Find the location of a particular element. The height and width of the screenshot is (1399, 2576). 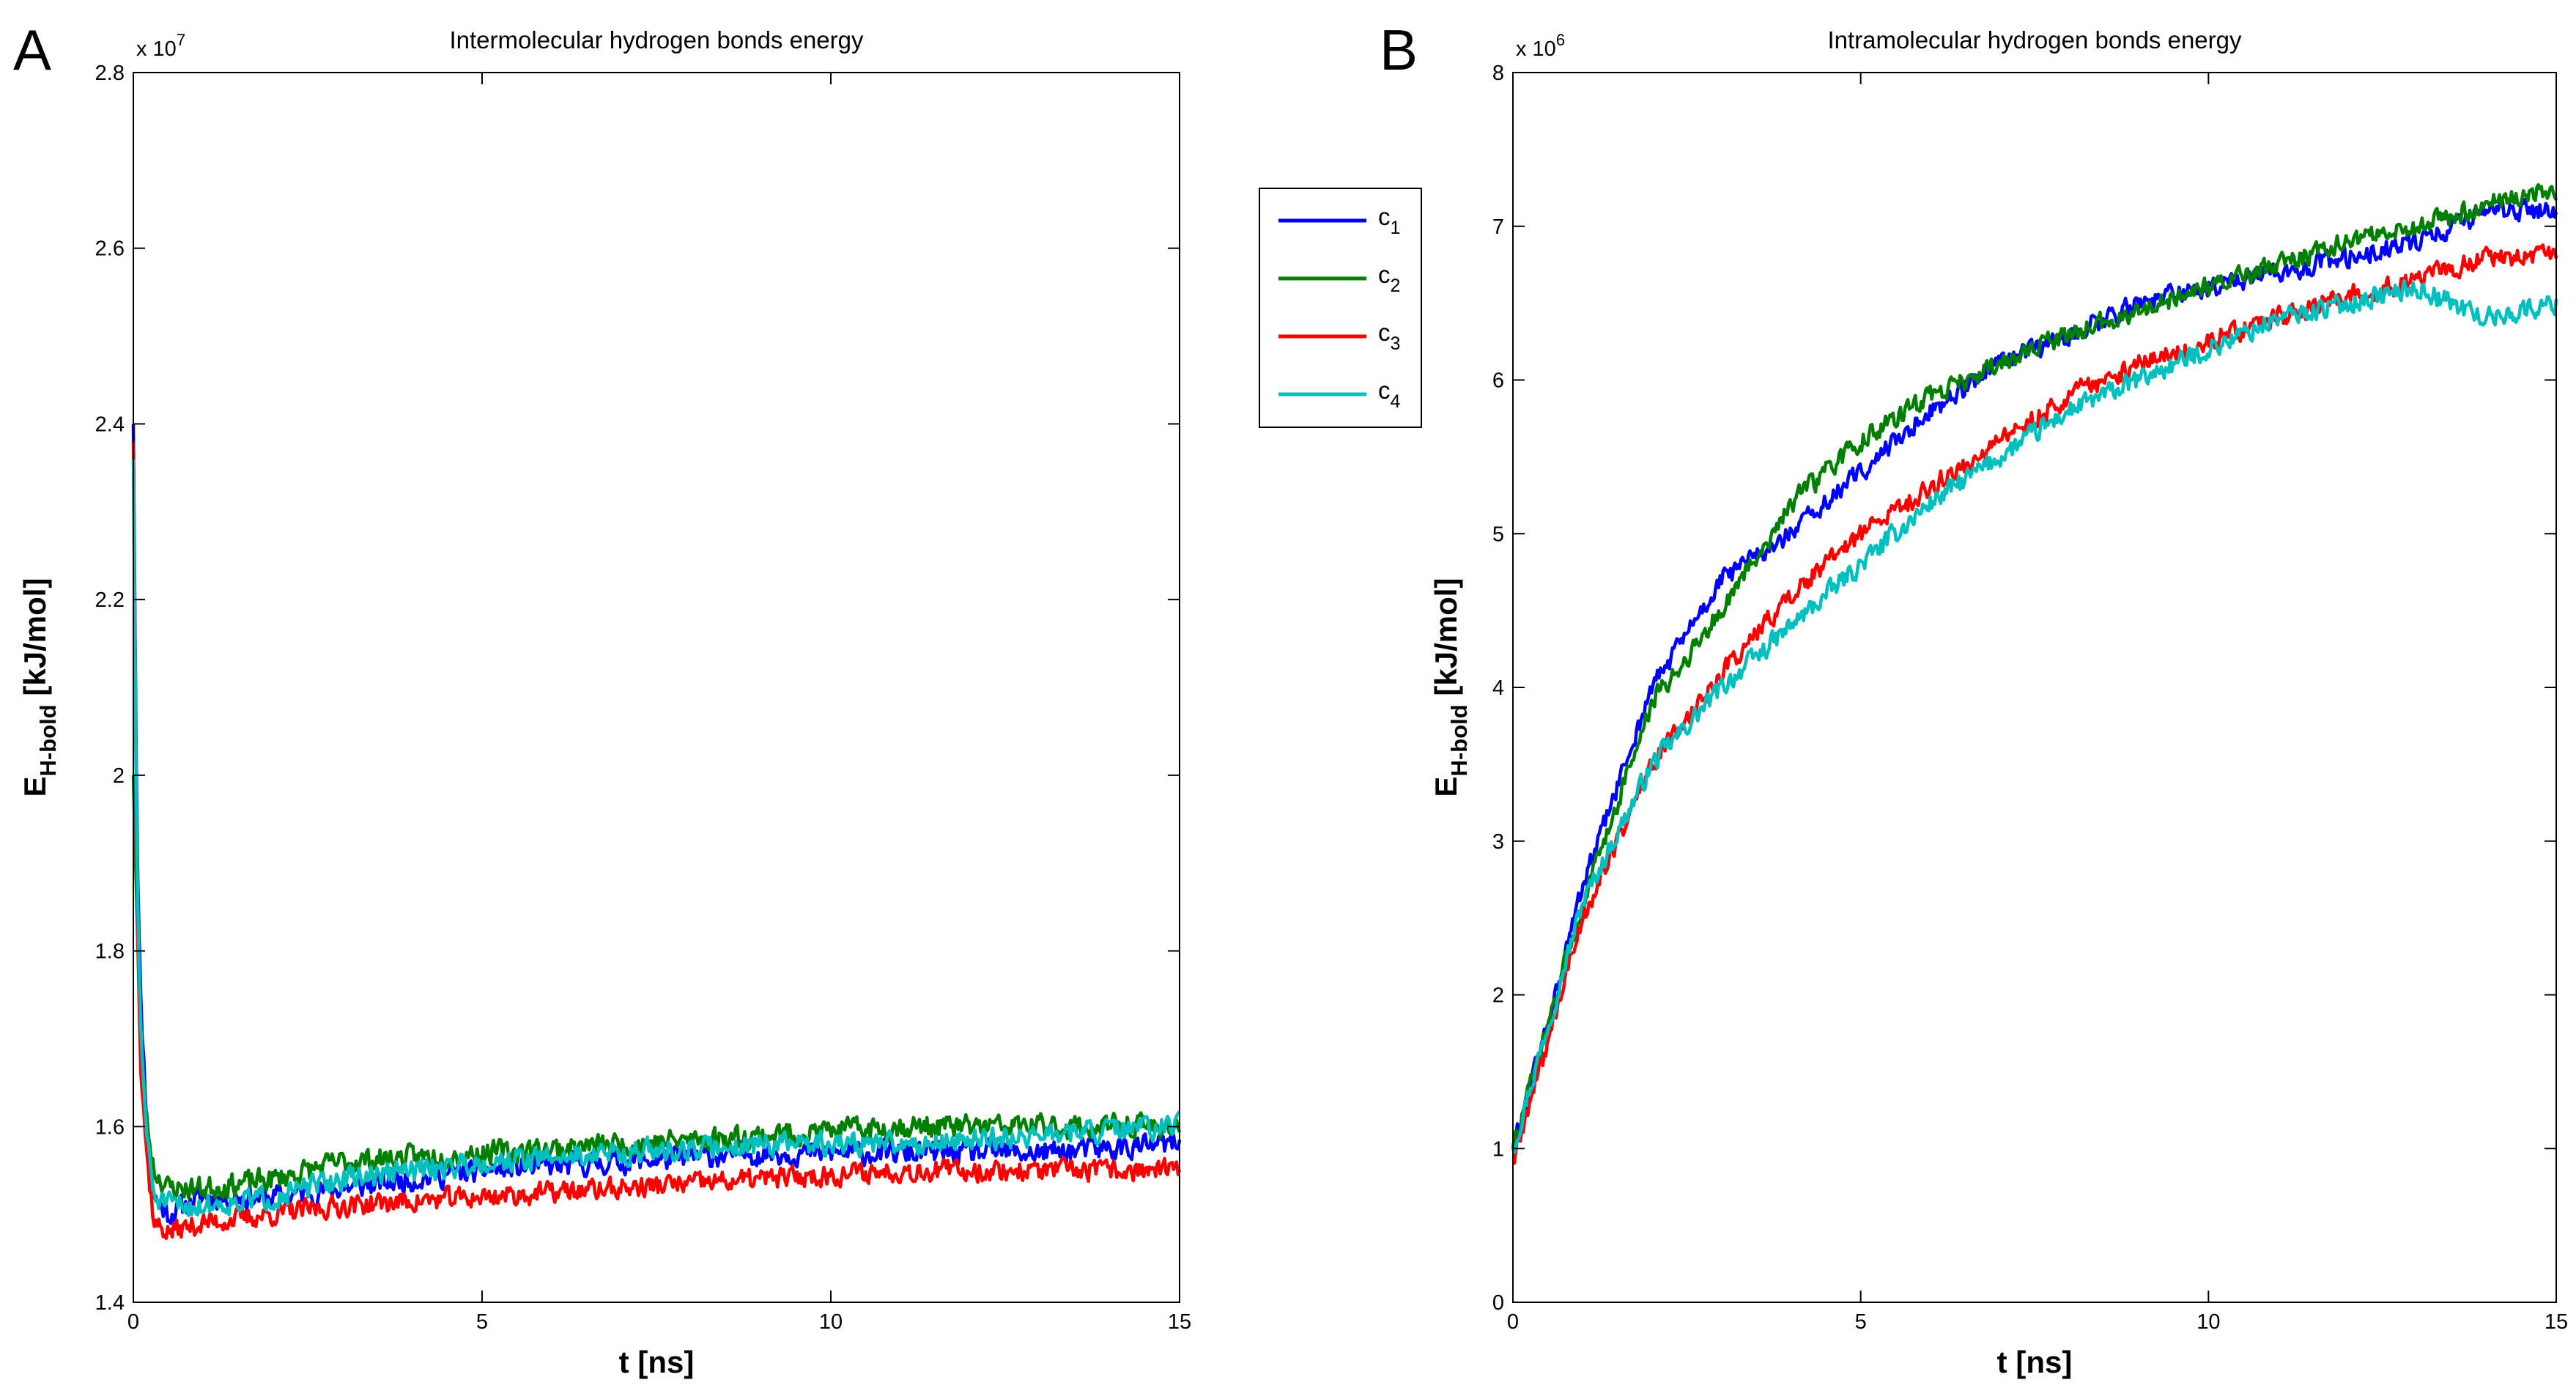

legend-label-c2: c2 is located at coordinates (1389, 278).